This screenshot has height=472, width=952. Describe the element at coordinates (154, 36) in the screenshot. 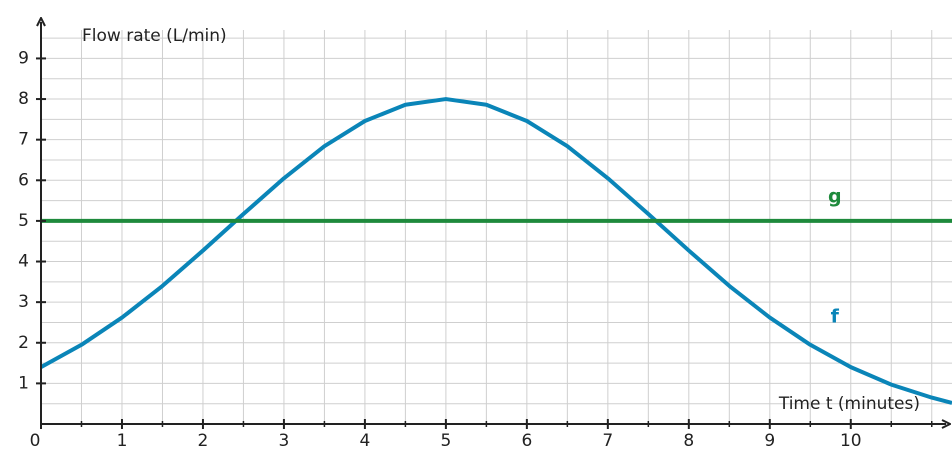

I see `y-axis-label: Flow rate (L/min)` at that location.